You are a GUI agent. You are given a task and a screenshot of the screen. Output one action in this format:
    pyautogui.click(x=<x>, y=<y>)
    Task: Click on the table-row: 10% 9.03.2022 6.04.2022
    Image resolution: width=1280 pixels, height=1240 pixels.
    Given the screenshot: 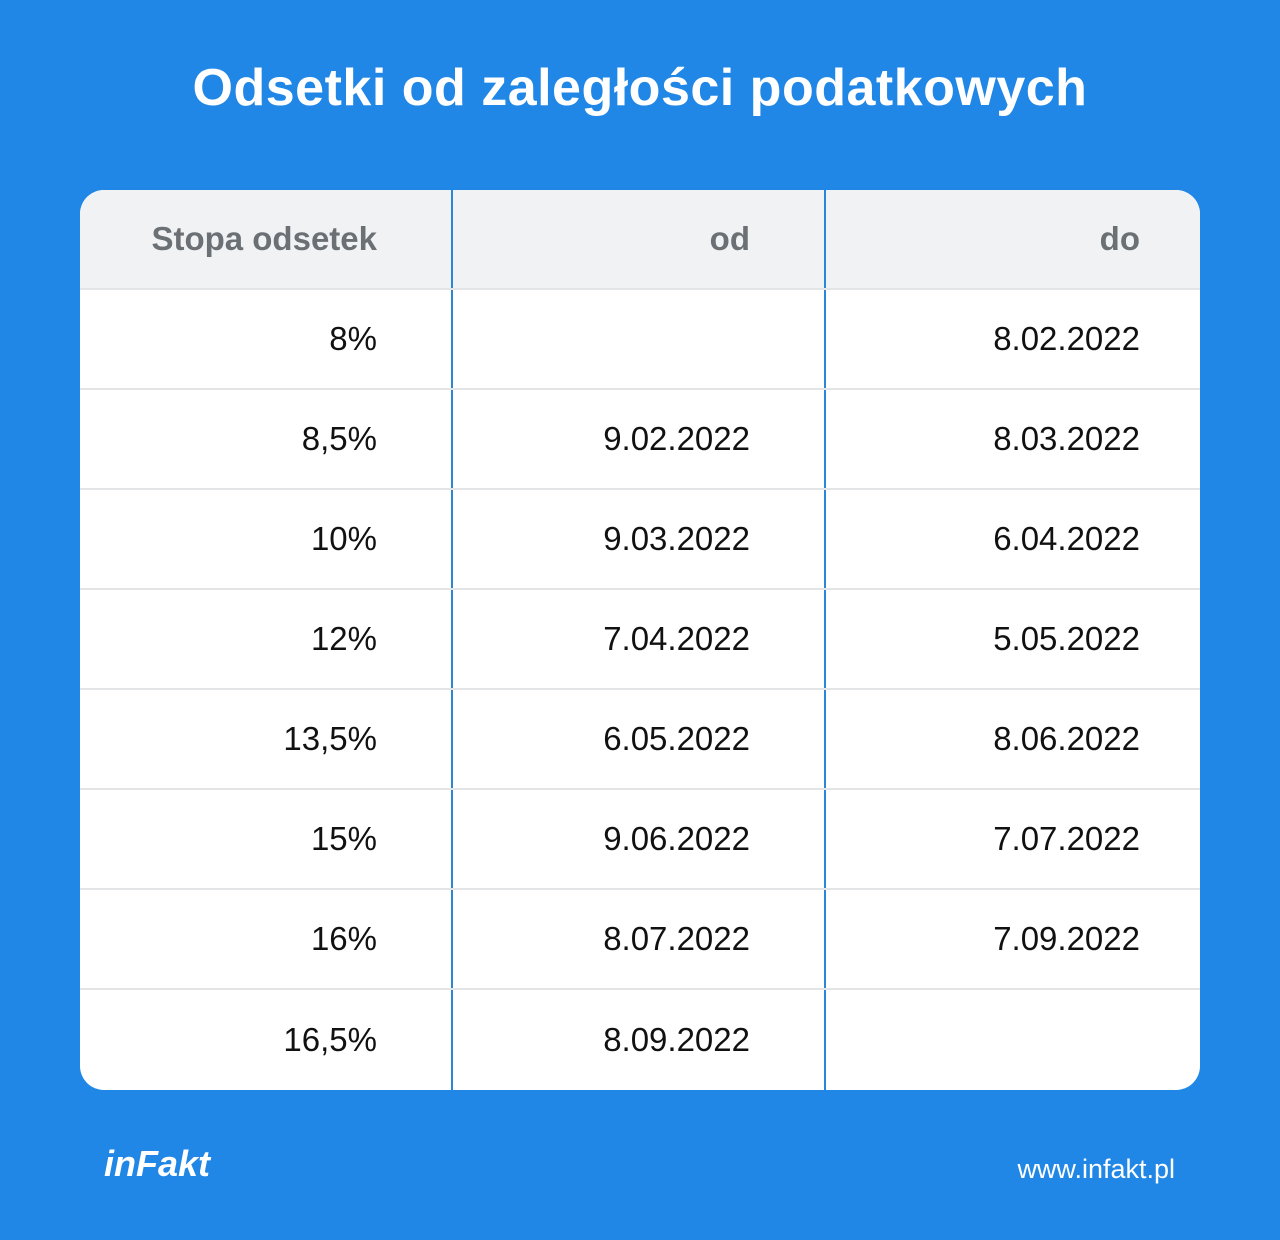 What is the action you would take?
    pyautogui.click(x=640, y=540)
    